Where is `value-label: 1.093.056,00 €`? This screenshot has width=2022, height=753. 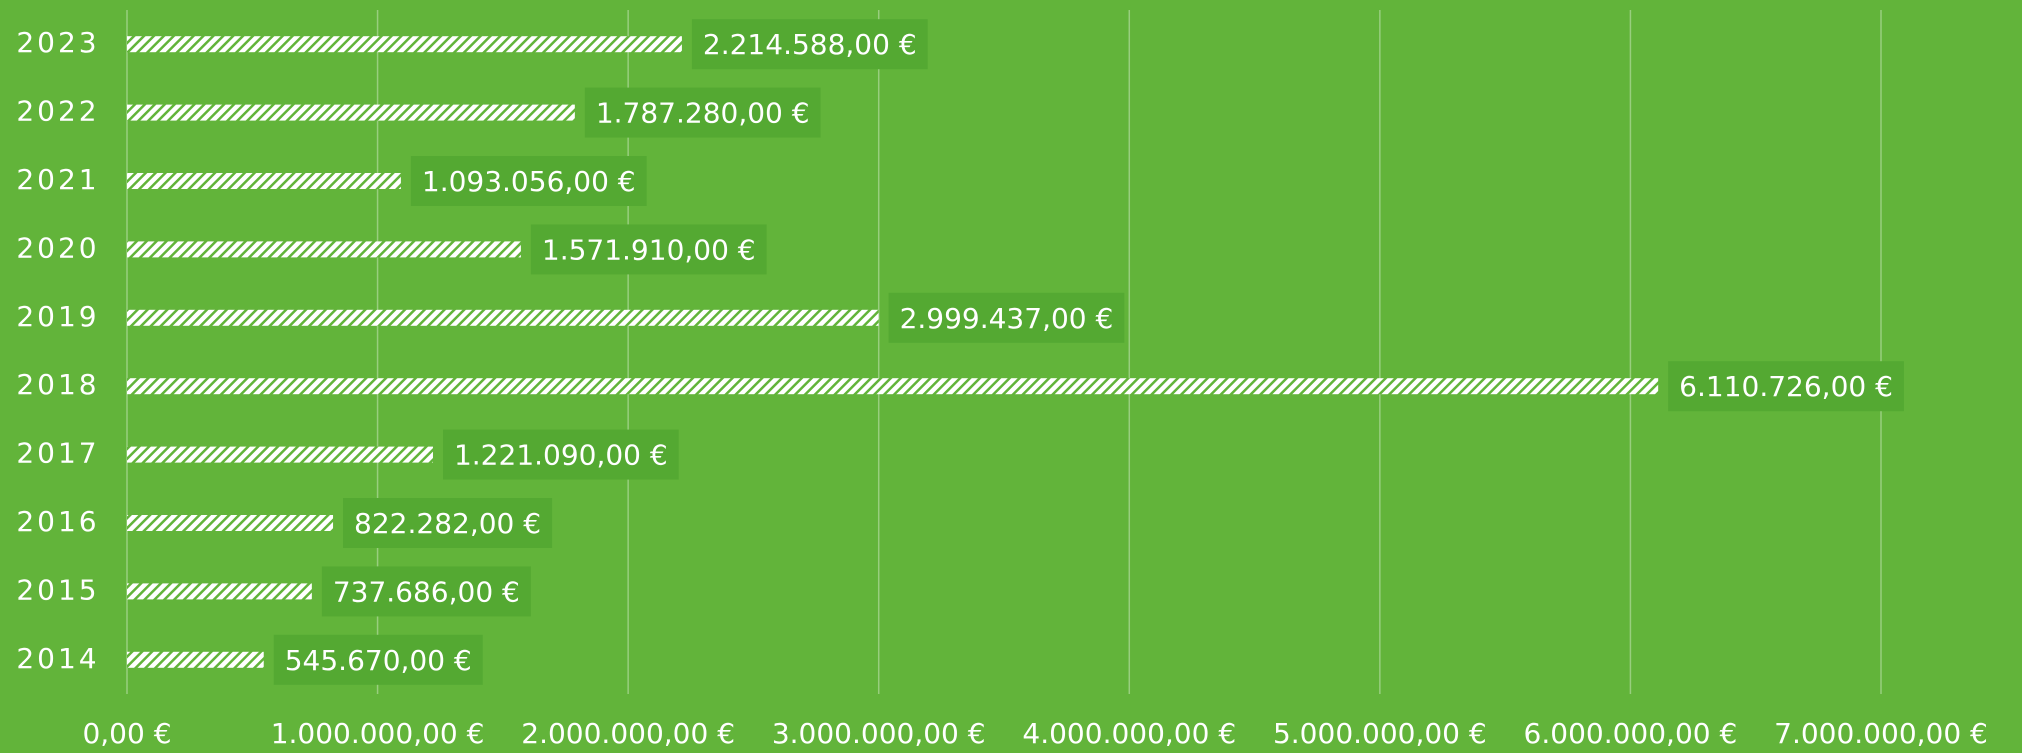
value-label: 1.093.056,00 € is located at coordinates (529, 181).